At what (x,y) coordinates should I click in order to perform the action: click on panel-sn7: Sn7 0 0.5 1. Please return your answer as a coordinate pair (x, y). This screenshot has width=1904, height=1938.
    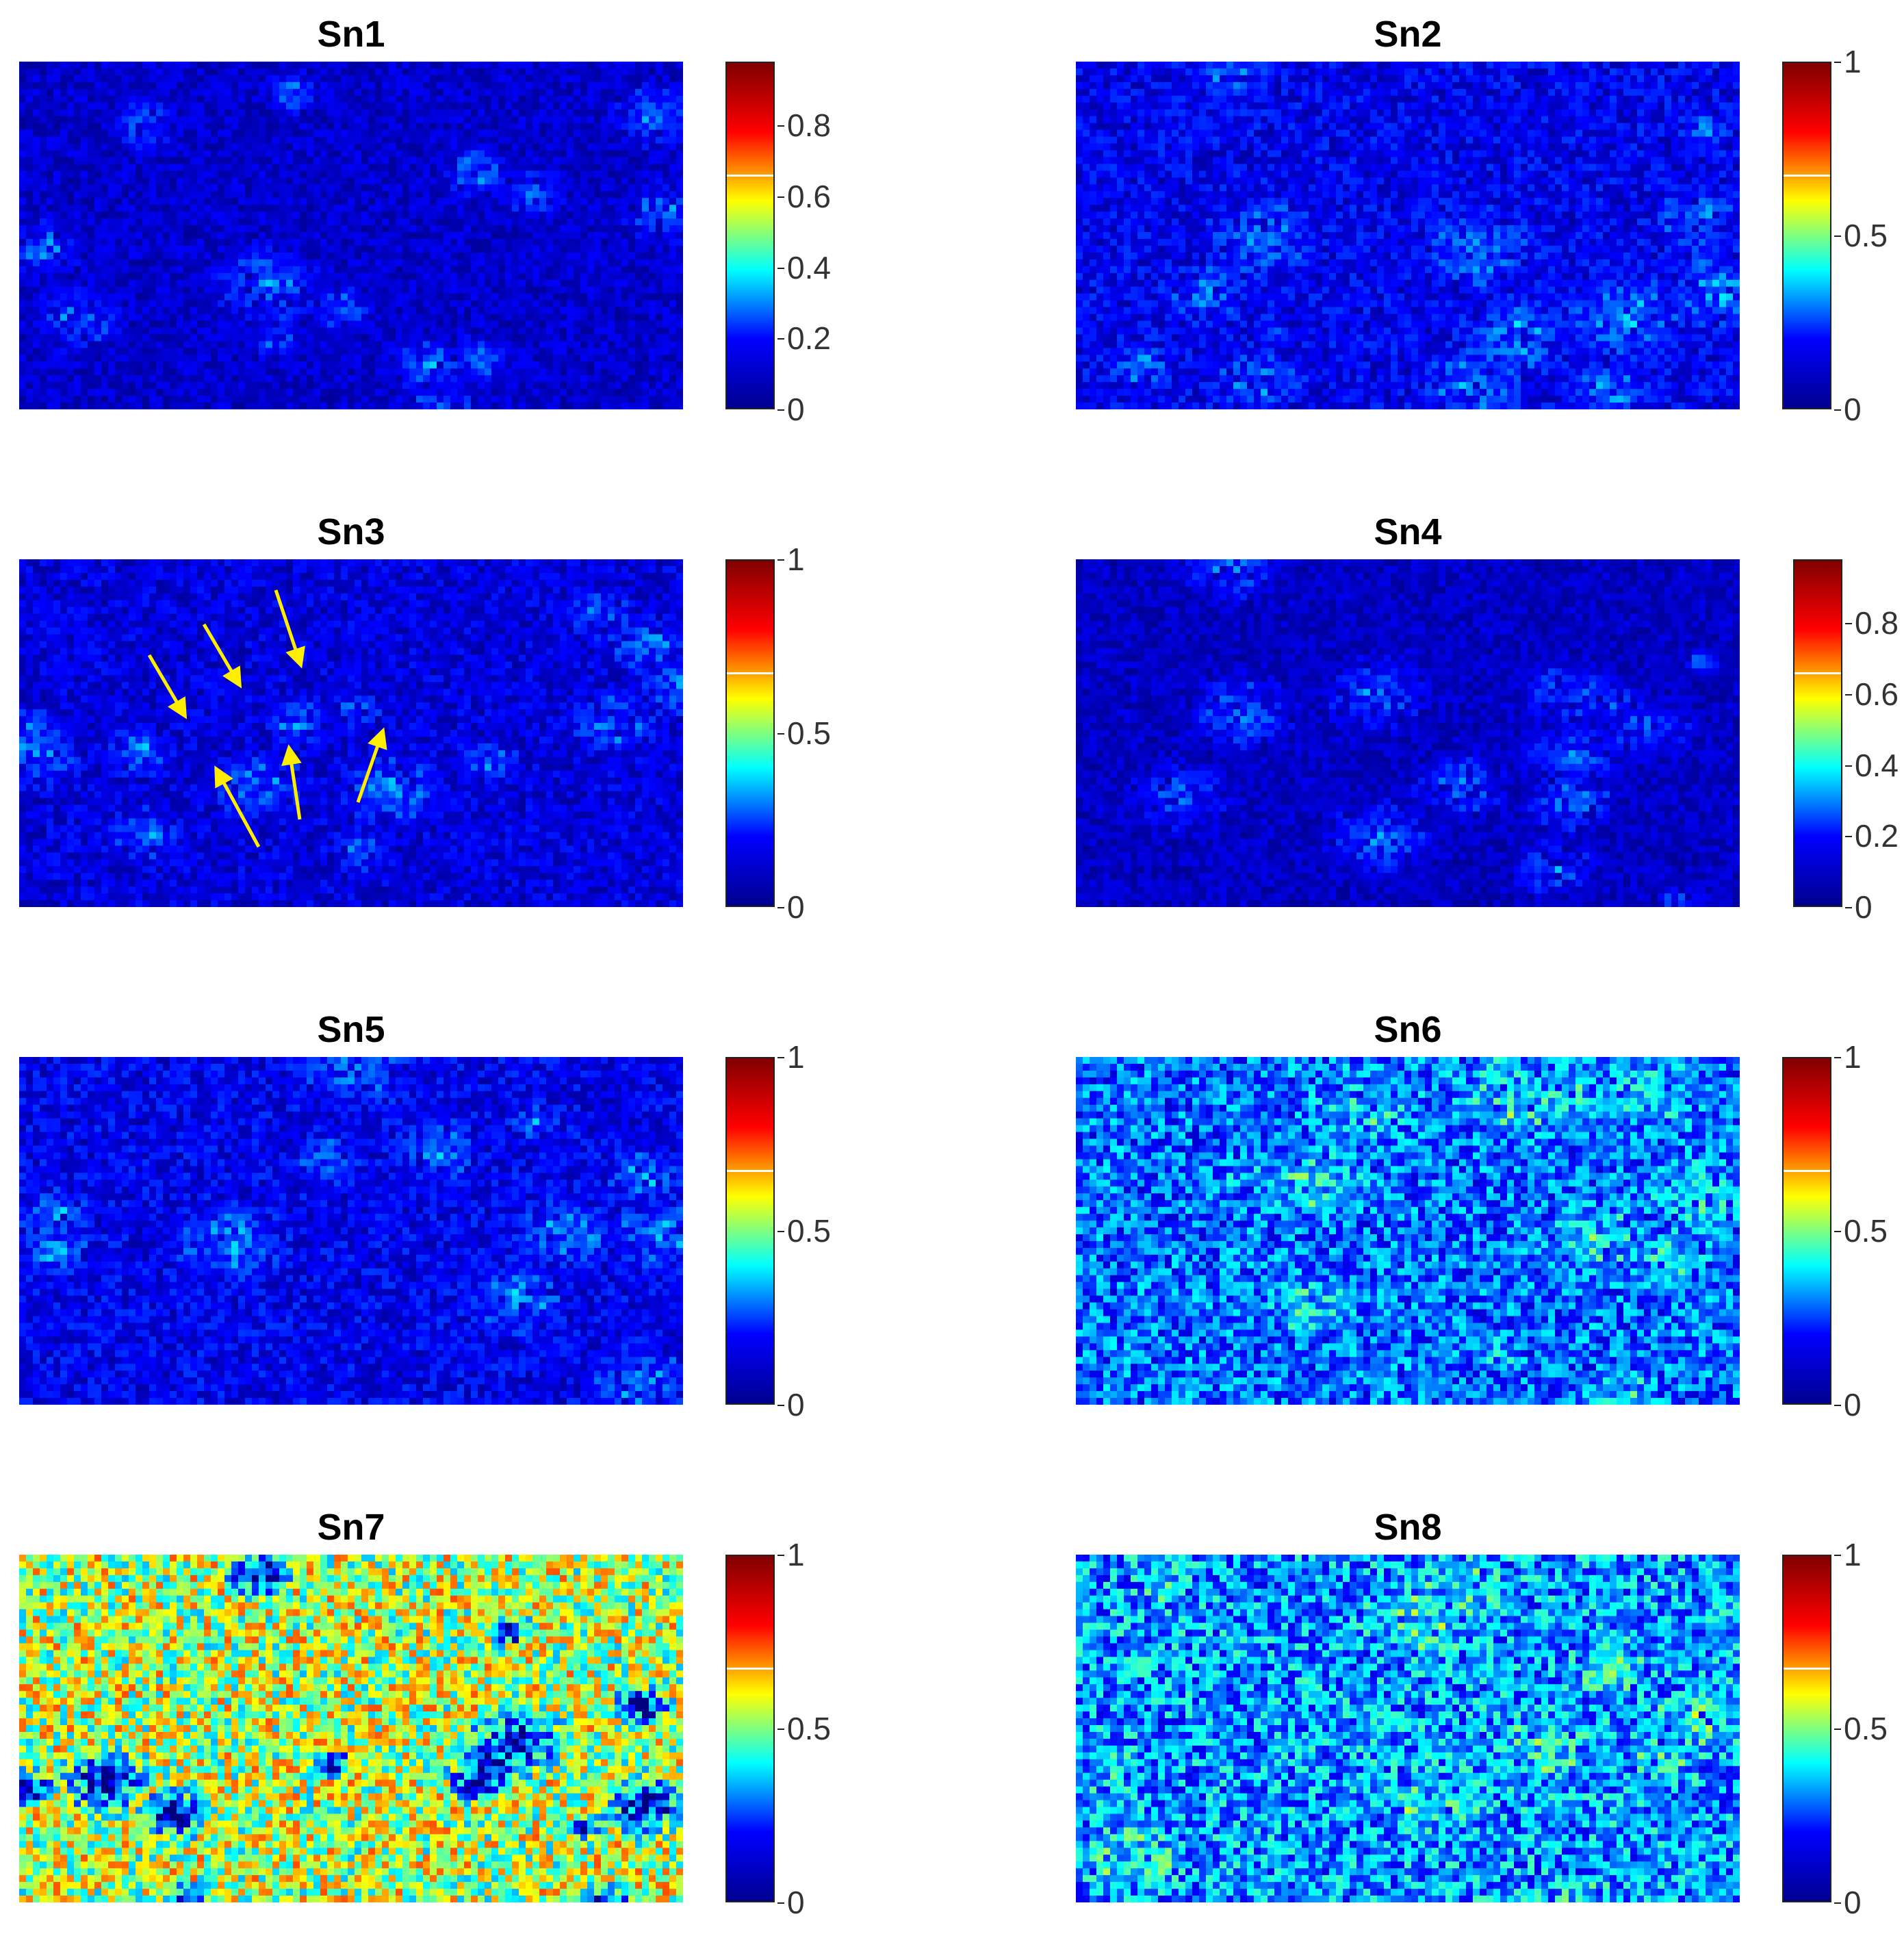
    Looking at the image, I should click on (447, 1712).